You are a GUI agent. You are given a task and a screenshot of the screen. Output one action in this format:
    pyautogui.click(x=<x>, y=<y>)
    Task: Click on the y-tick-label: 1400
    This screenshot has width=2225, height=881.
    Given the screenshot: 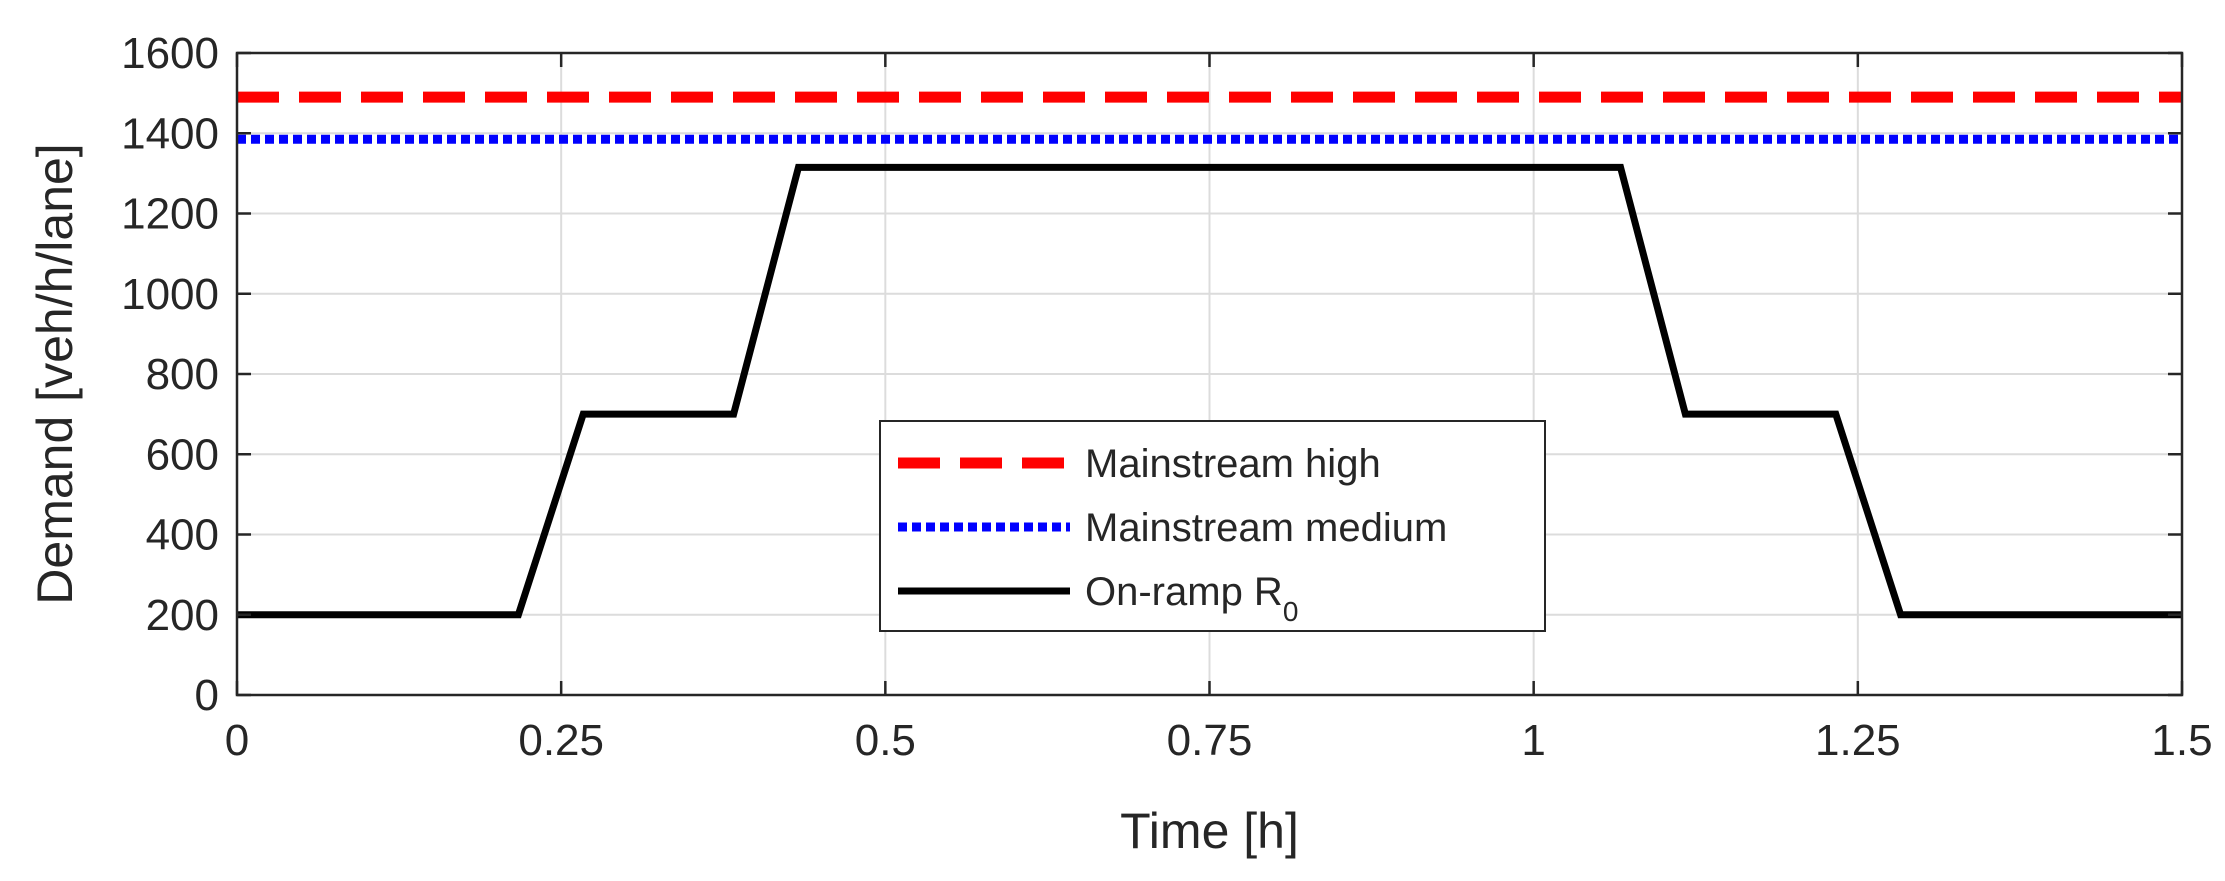 What is the action you would take?
    pyautogui.click(x=170, y=133)
    